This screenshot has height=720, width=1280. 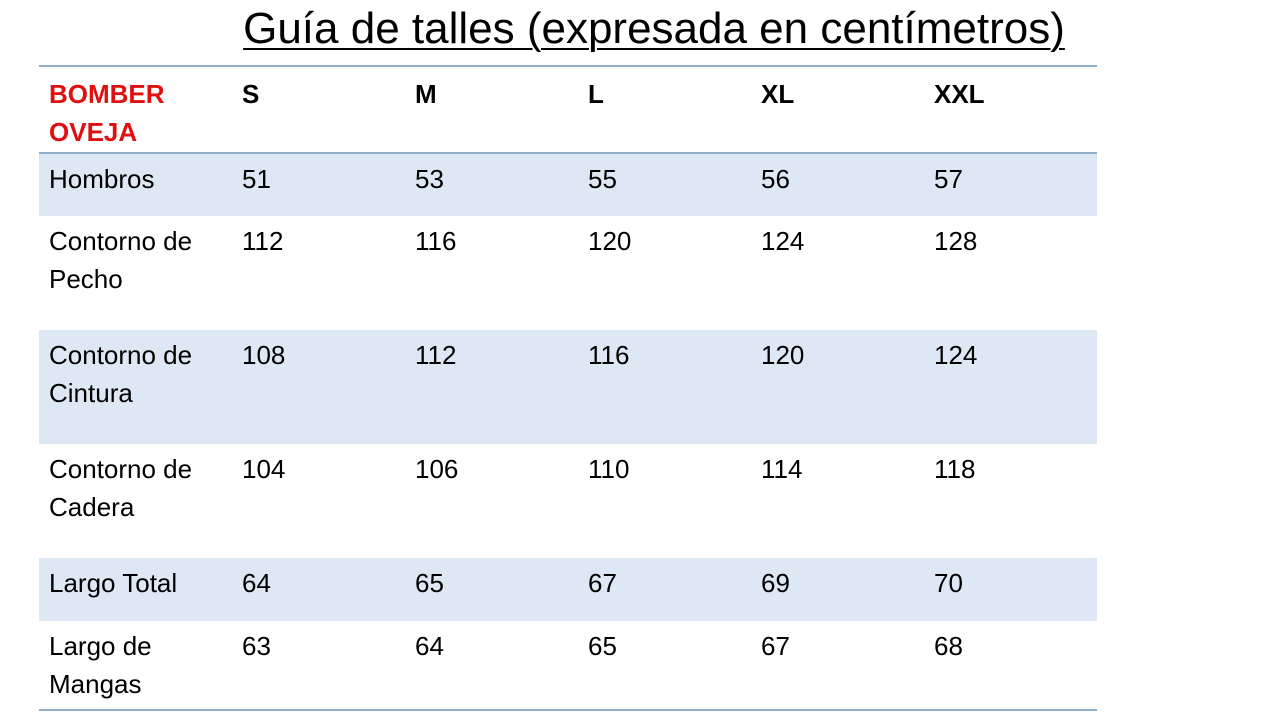 I want to click on table-header-row: BOMBER OVEJA S M L XL XXL, so click(x=568, y=109).